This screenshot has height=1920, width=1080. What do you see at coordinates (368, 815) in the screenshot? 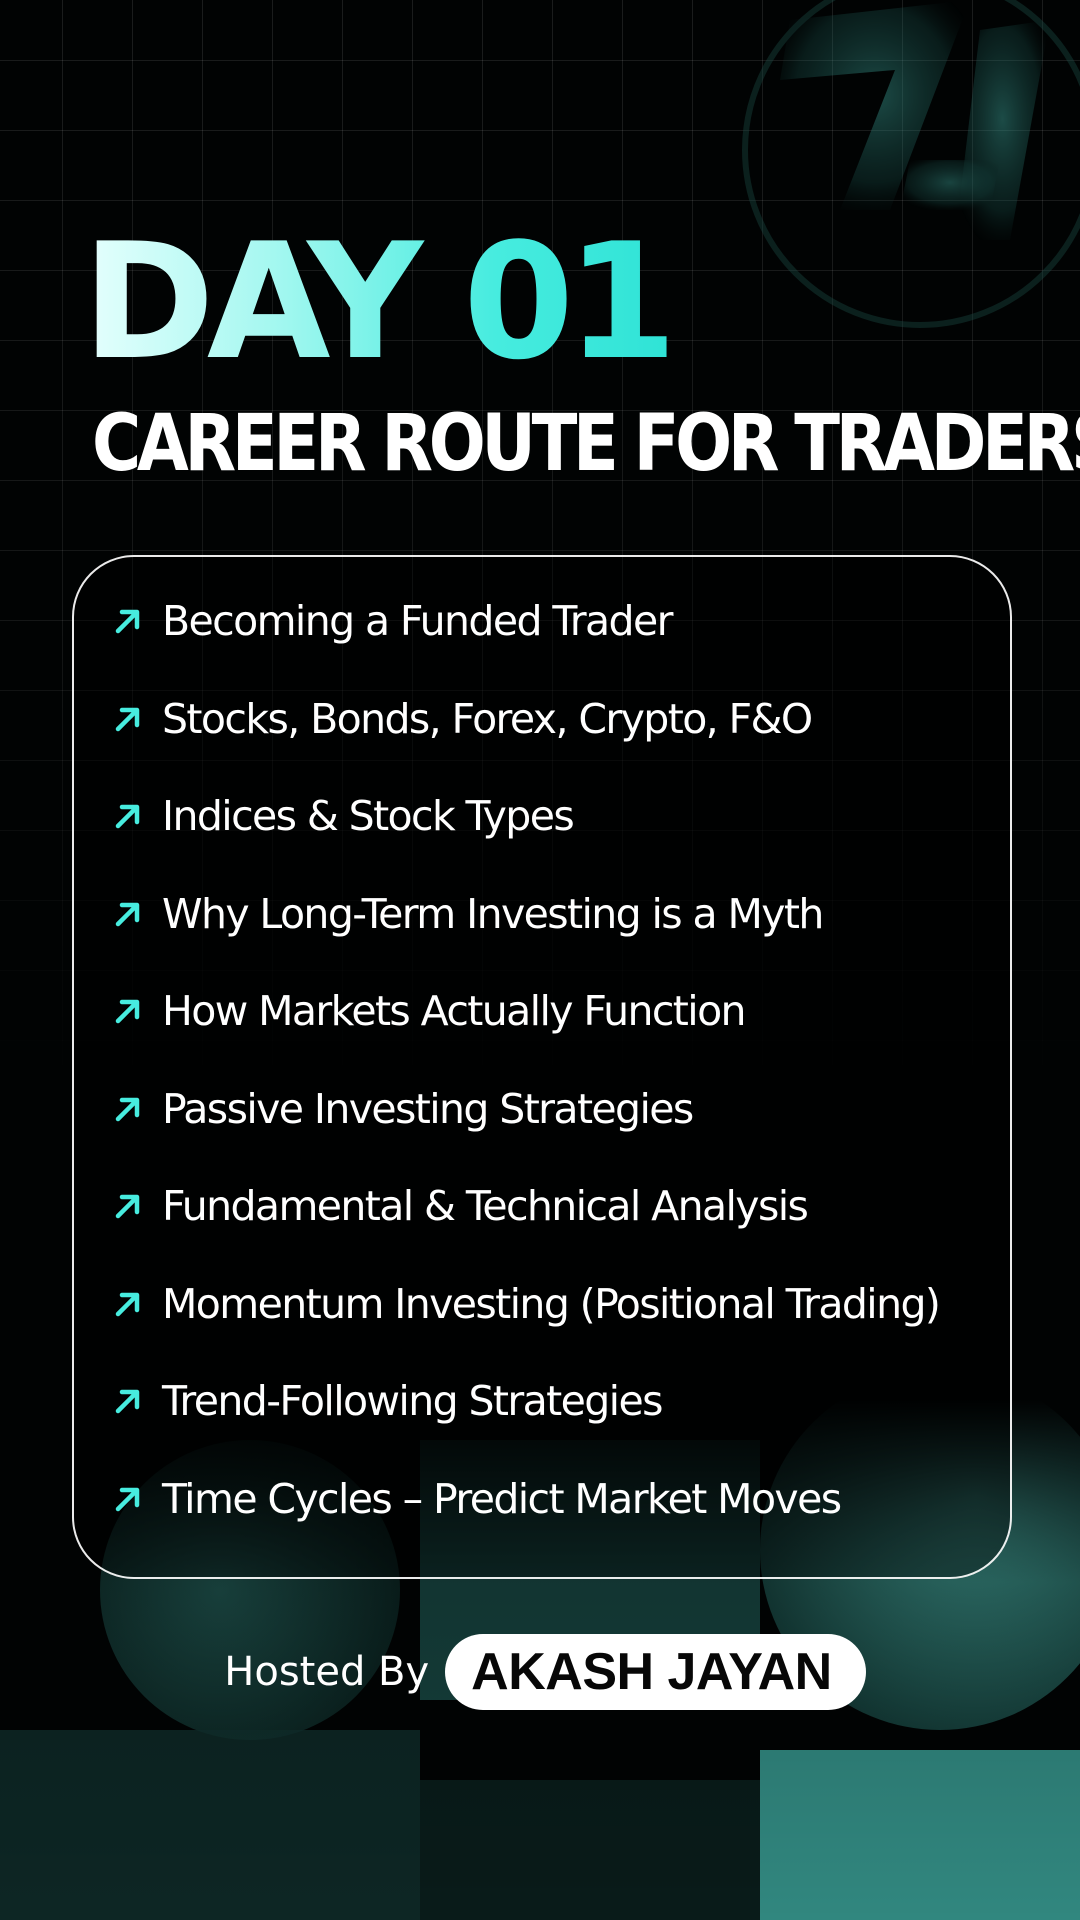
I see `topic-label: Indices & Stock Types` at bounding box center [368, 815].